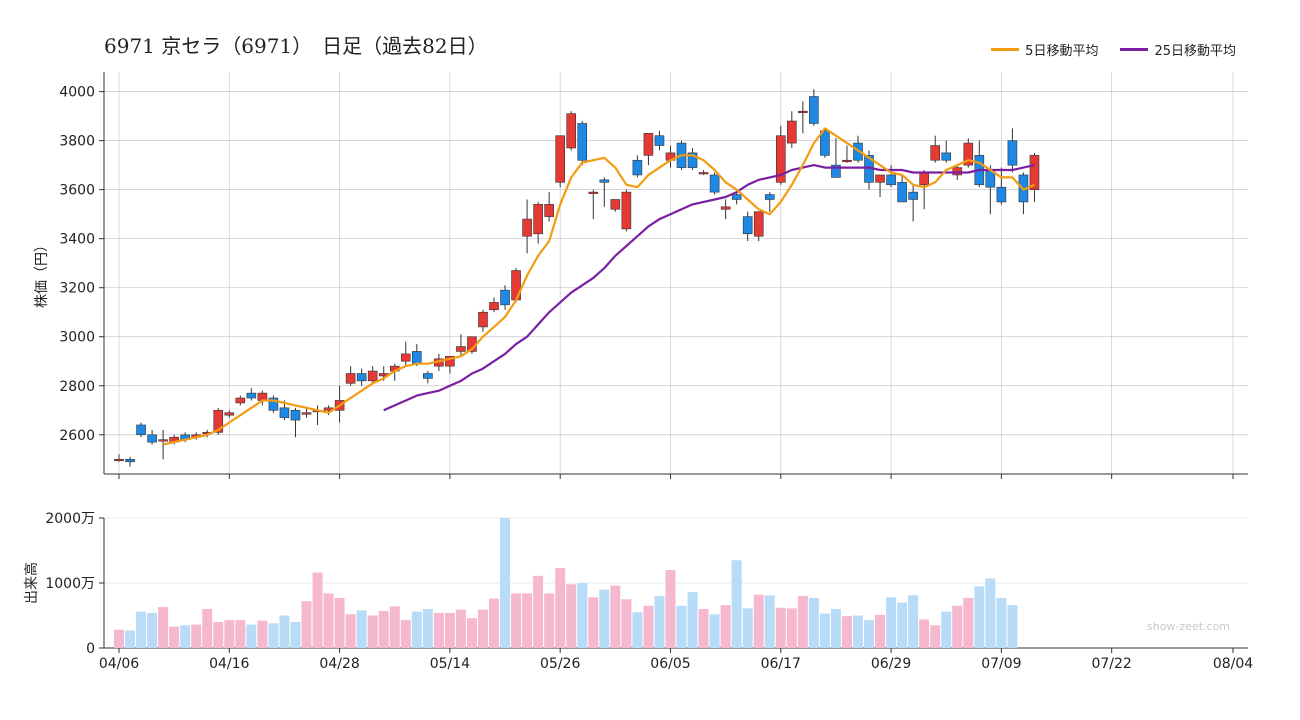 The image size is (1300, 720). What do you see at coordinates (229, 664) in the screenshot?
I see `x-tick-label: 04/16` at bounding box center [229, 664].